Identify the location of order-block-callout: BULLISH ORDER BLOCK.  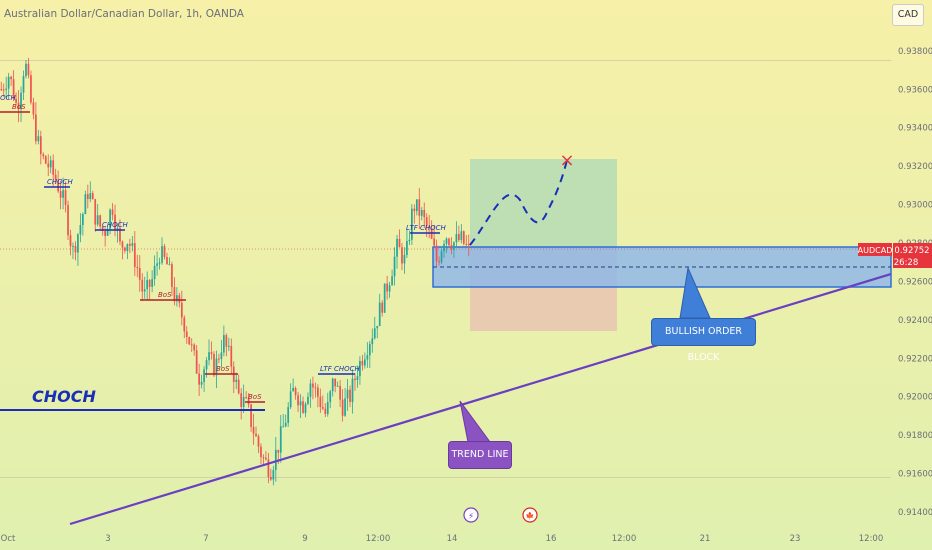
(703, 340).